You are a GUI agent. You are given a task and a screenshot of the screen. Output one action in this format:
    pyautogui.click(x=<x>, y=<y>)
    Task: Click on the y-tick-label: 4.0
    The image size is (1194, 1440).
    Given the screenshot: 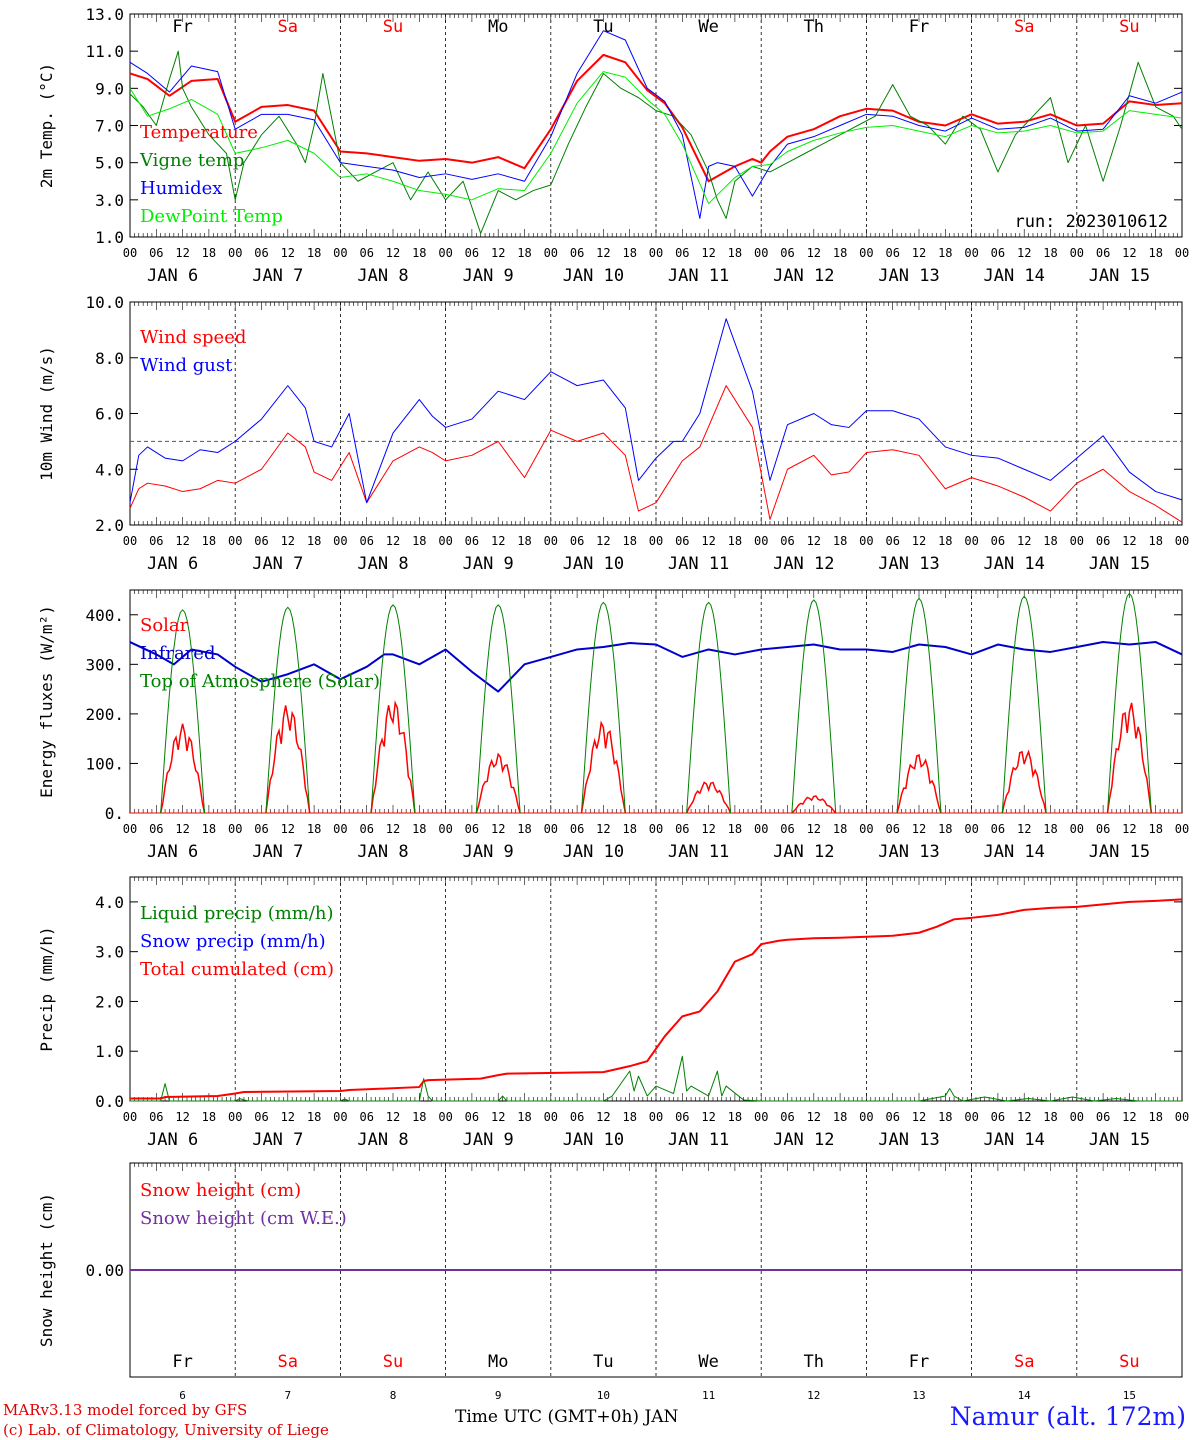 What is the action you would take?
    pyautogui.click(x=109, y=902)
    